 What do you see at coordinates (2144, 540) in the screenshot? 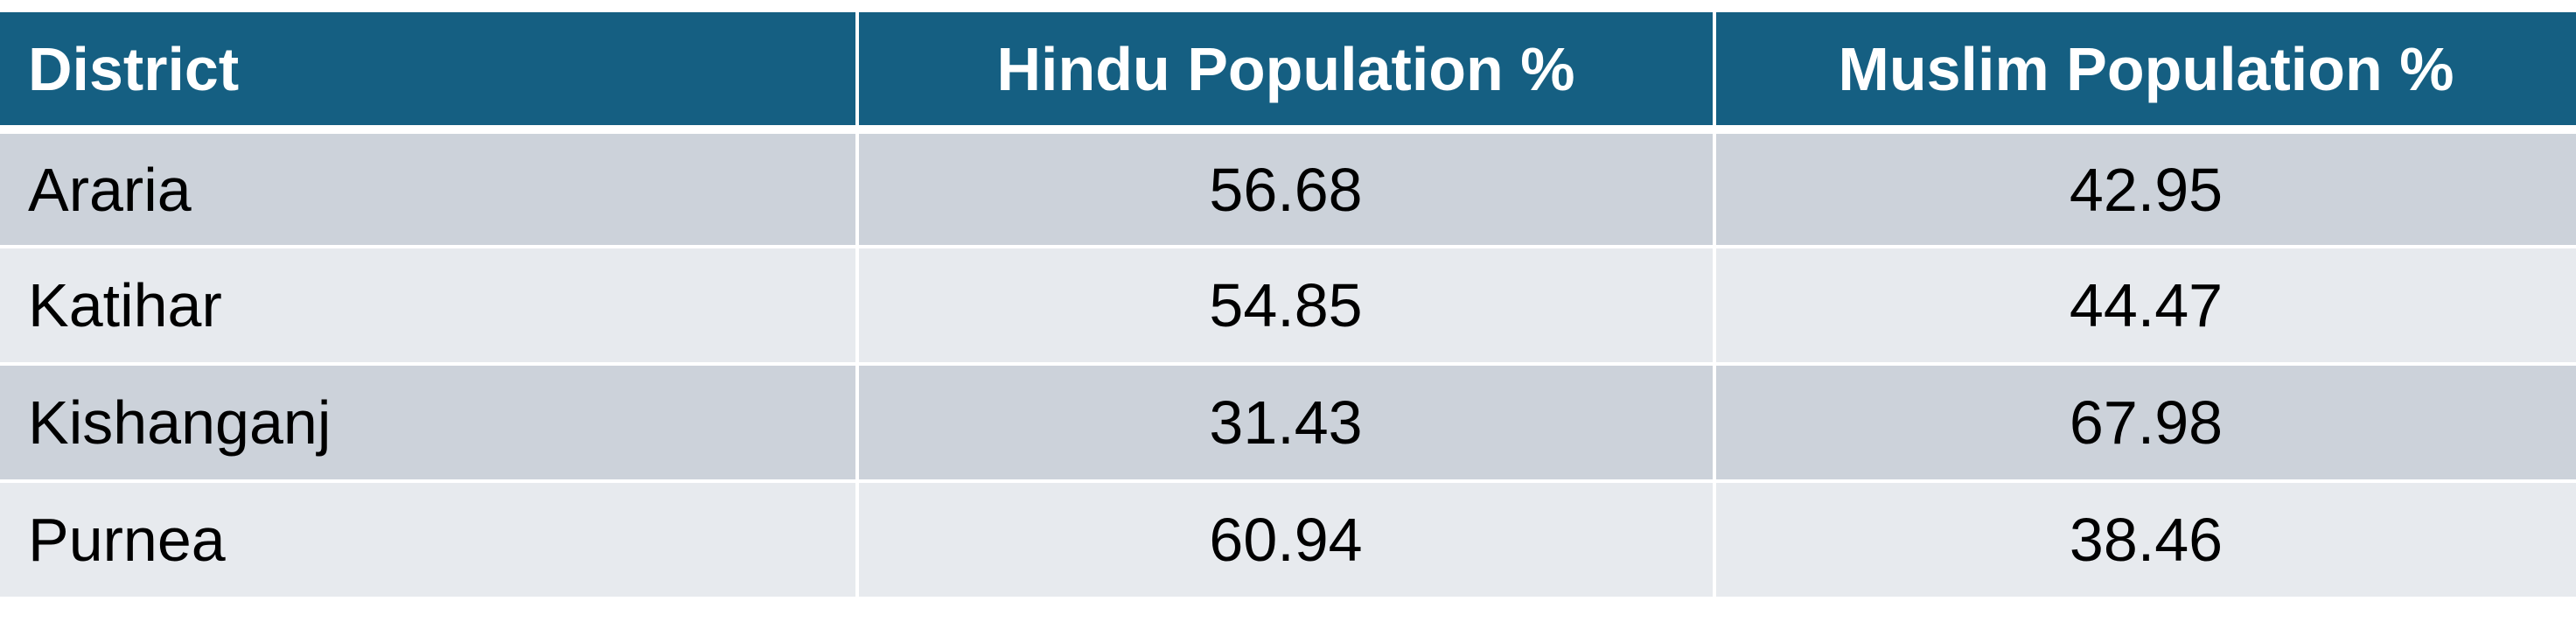
I see `muslim-percent-cell: 38.46` at bounding box center [2144, 540].